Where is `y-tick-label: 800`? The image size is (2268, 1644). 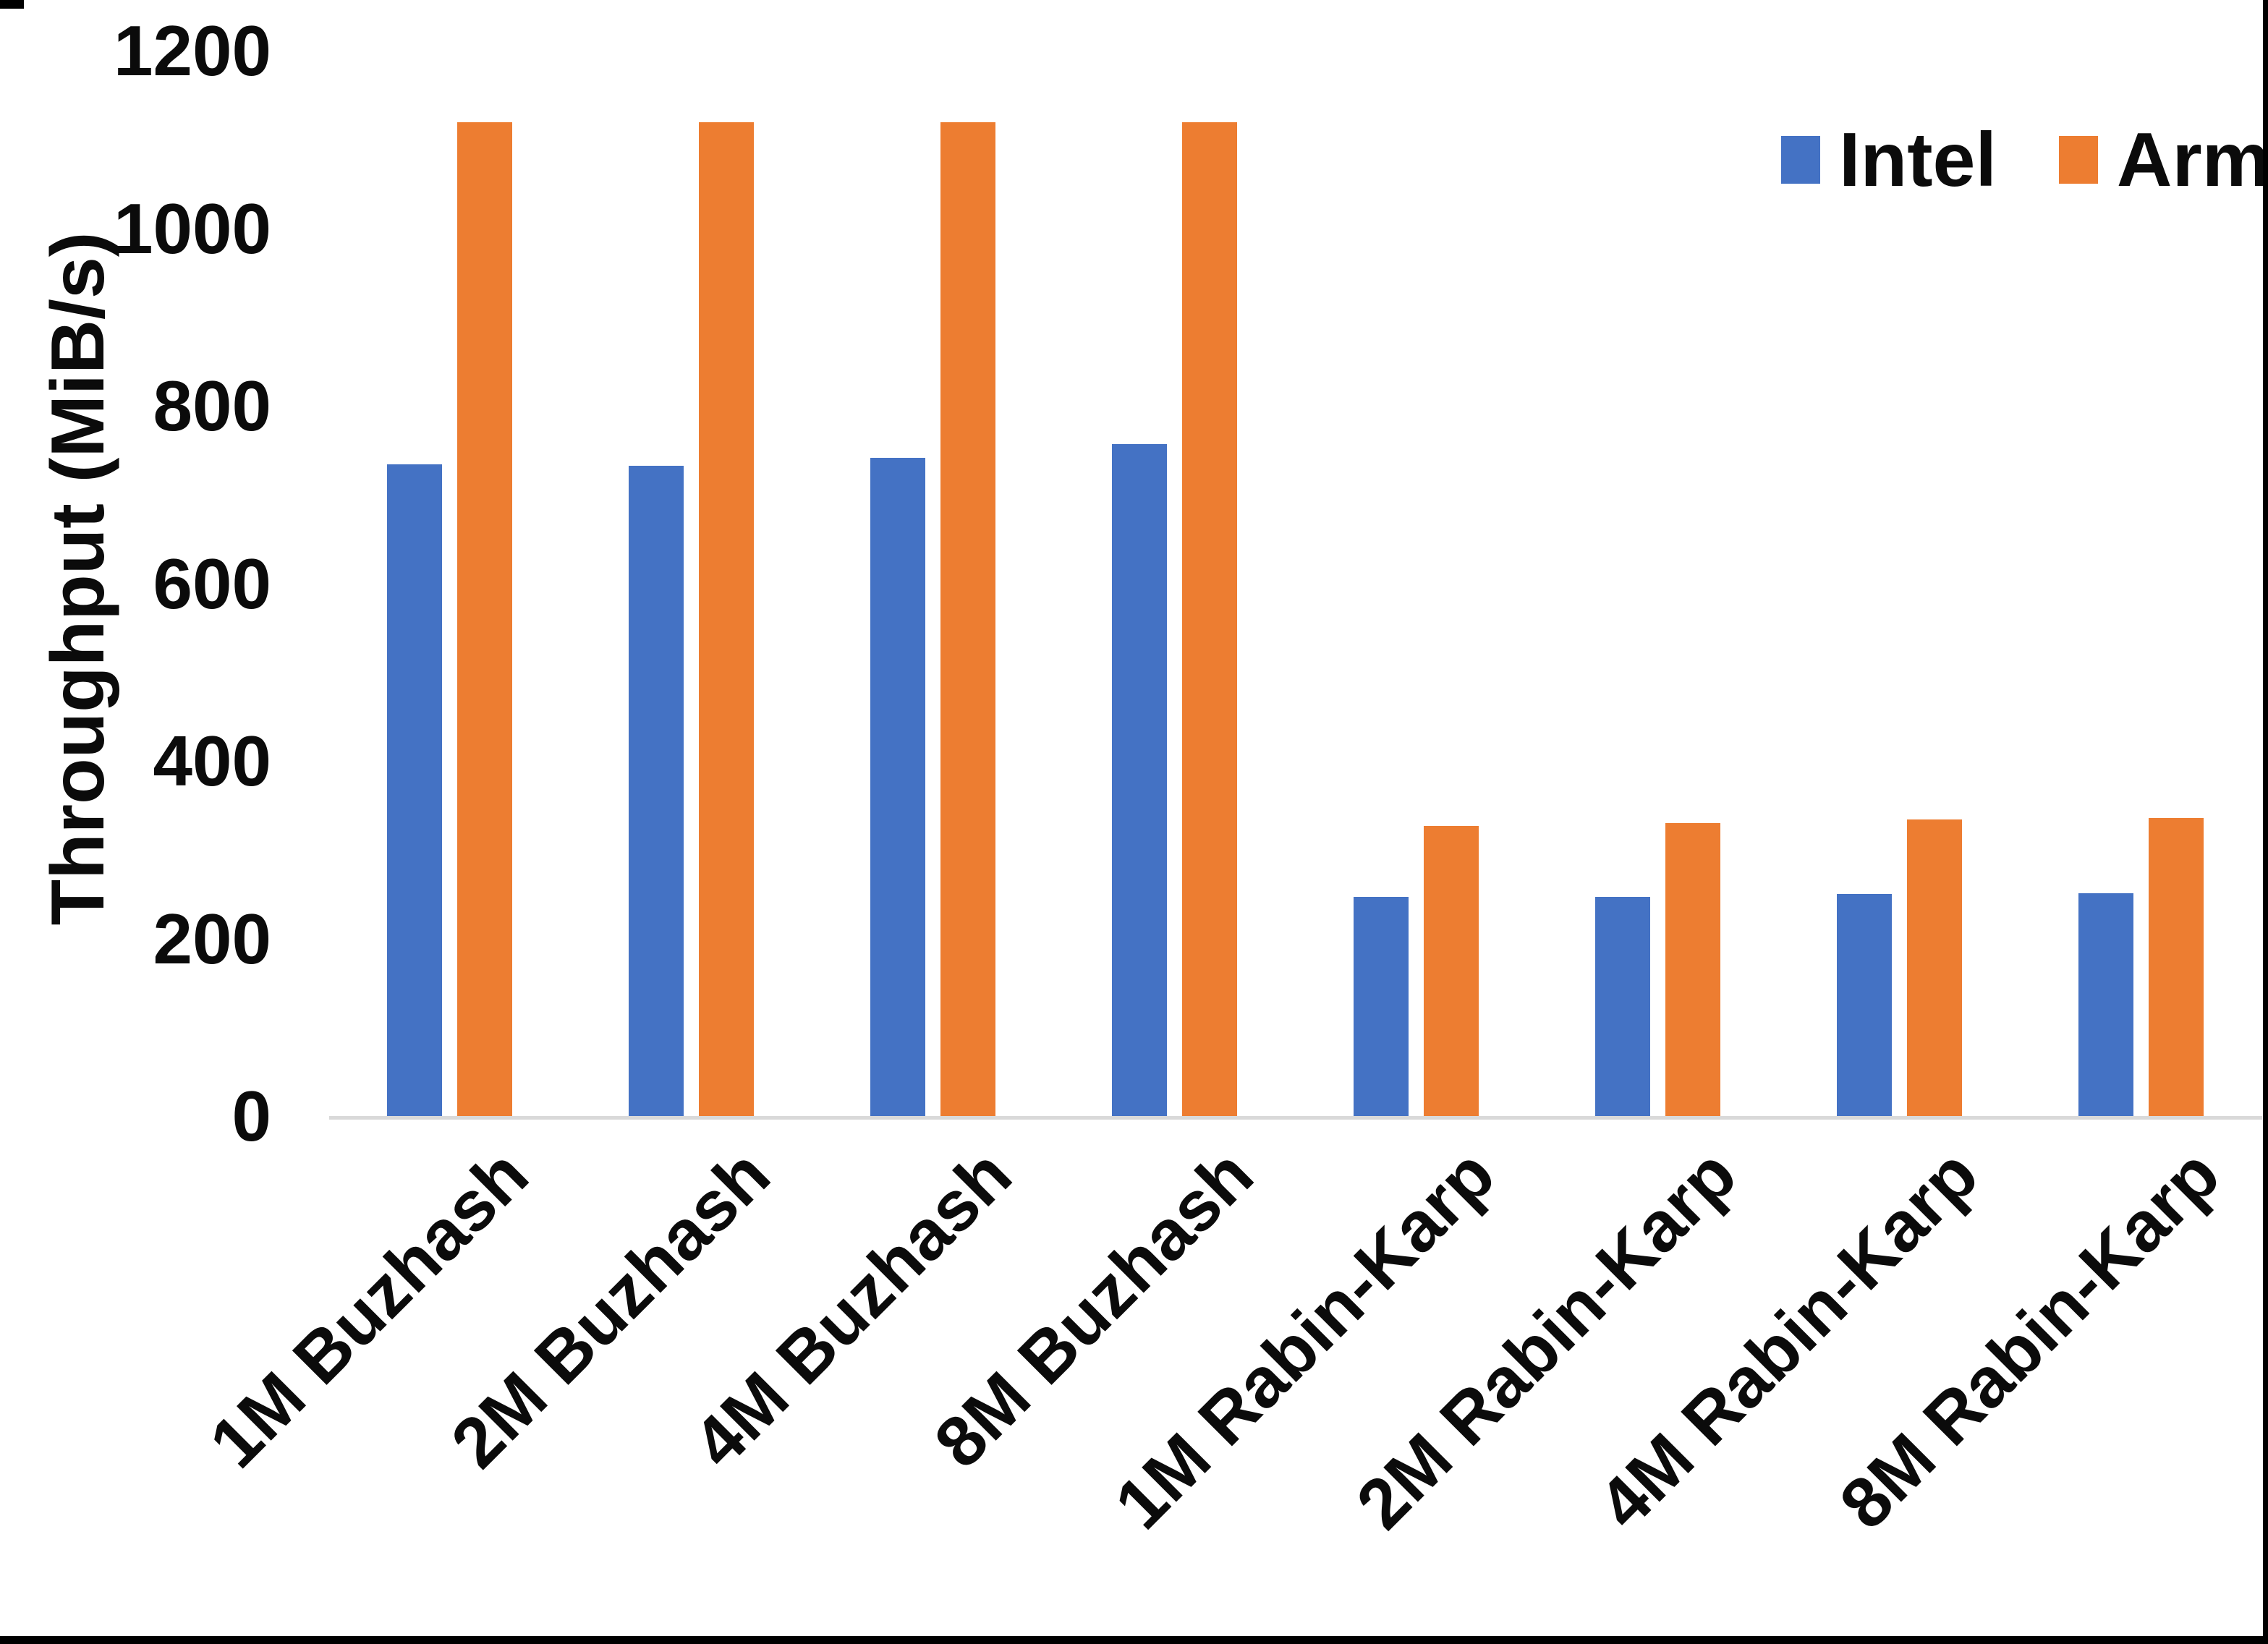
y-tick-label: 800 is located at coordinates (212, 406).